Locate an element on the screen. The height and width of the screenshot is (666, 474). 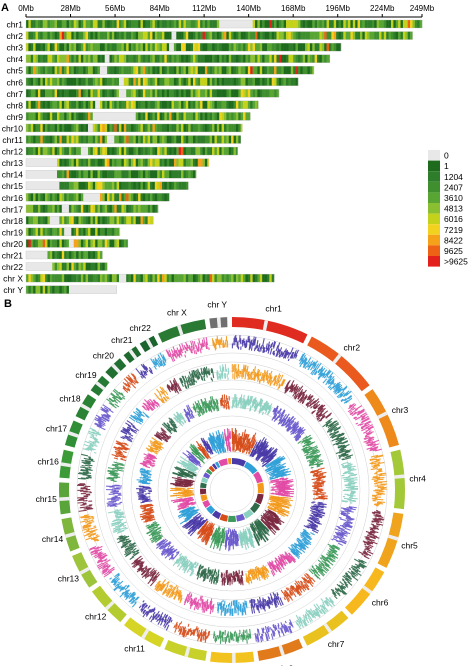
chromosome-label: chr21 is located at coordinates (13, 256).